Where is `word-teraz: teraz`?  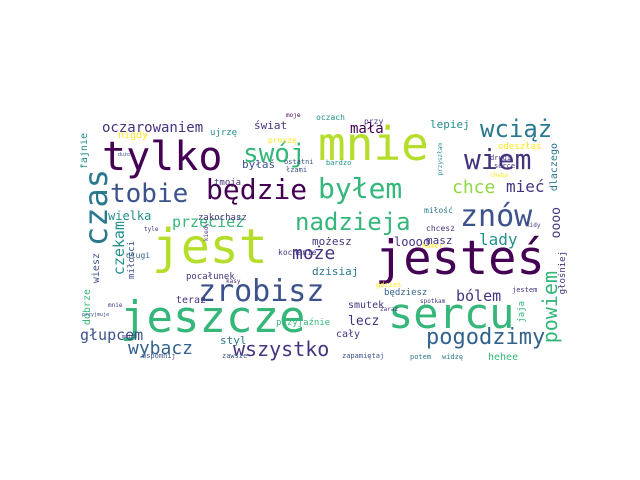 word-teraz: teraz is located at coordinates (191, 300).